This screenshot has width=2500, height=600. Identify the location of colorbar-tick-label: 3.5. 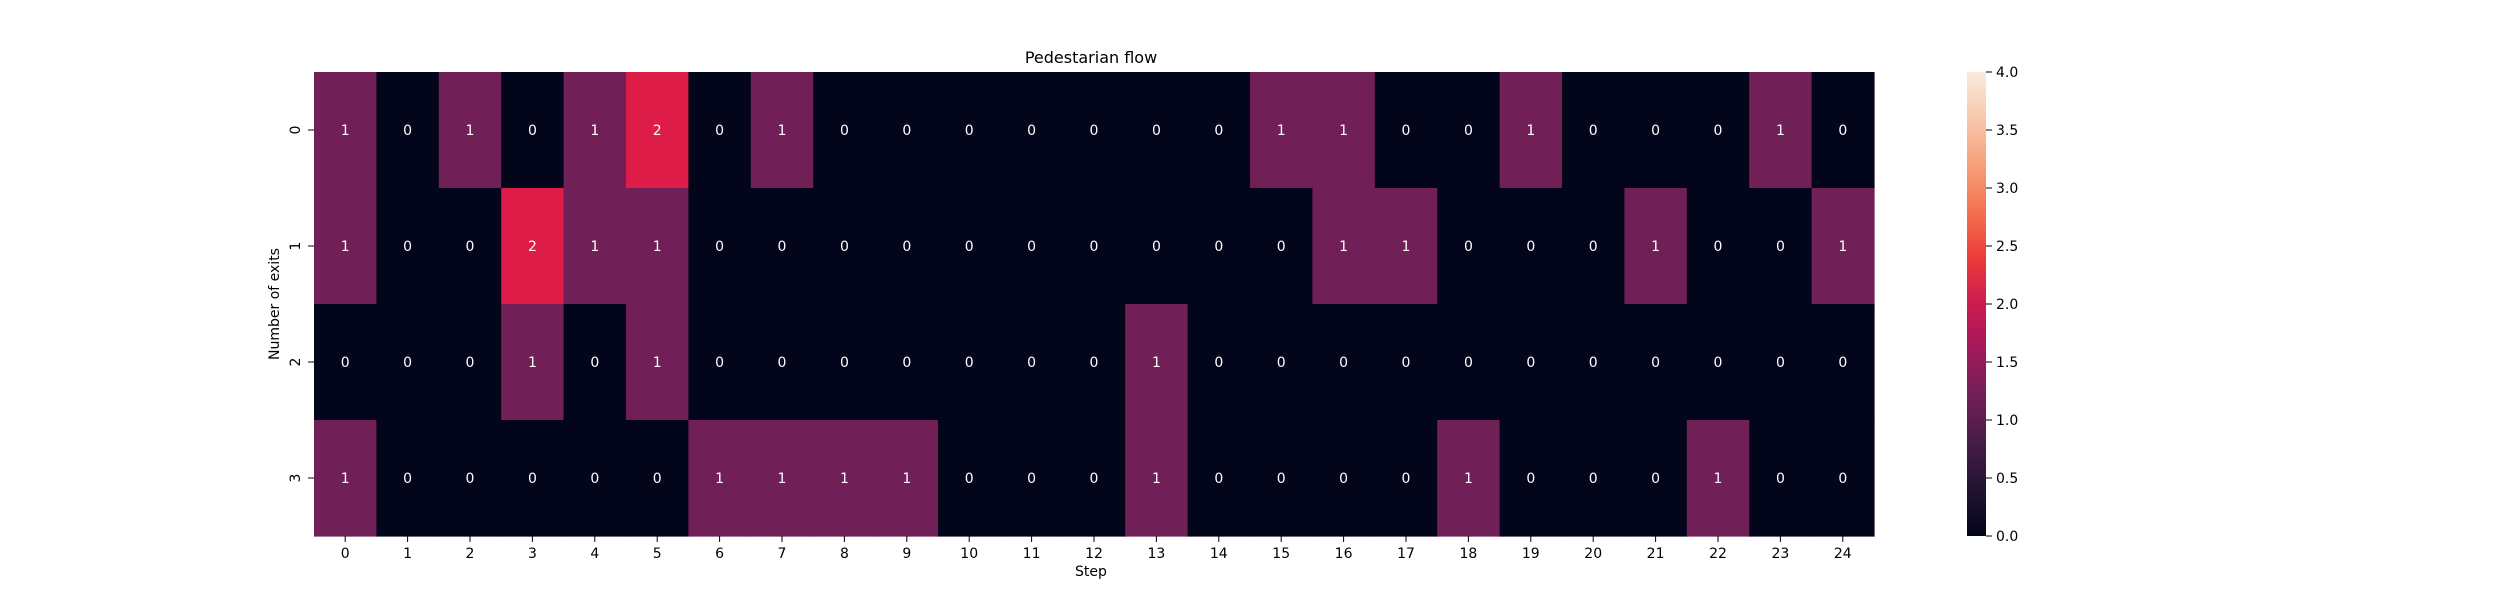
(2007, 131).